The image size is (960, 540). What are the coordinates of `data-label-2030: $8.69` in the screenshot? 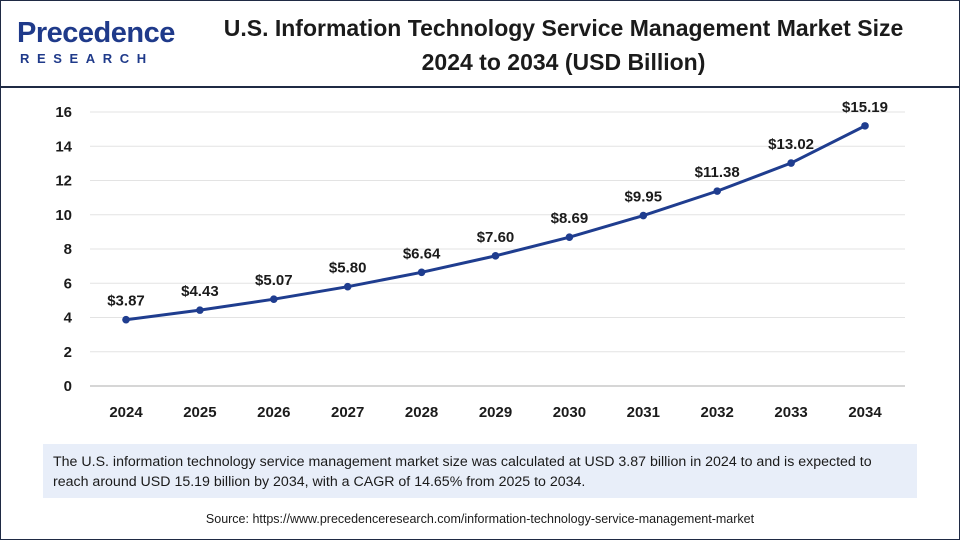 It's located at (570, 218).